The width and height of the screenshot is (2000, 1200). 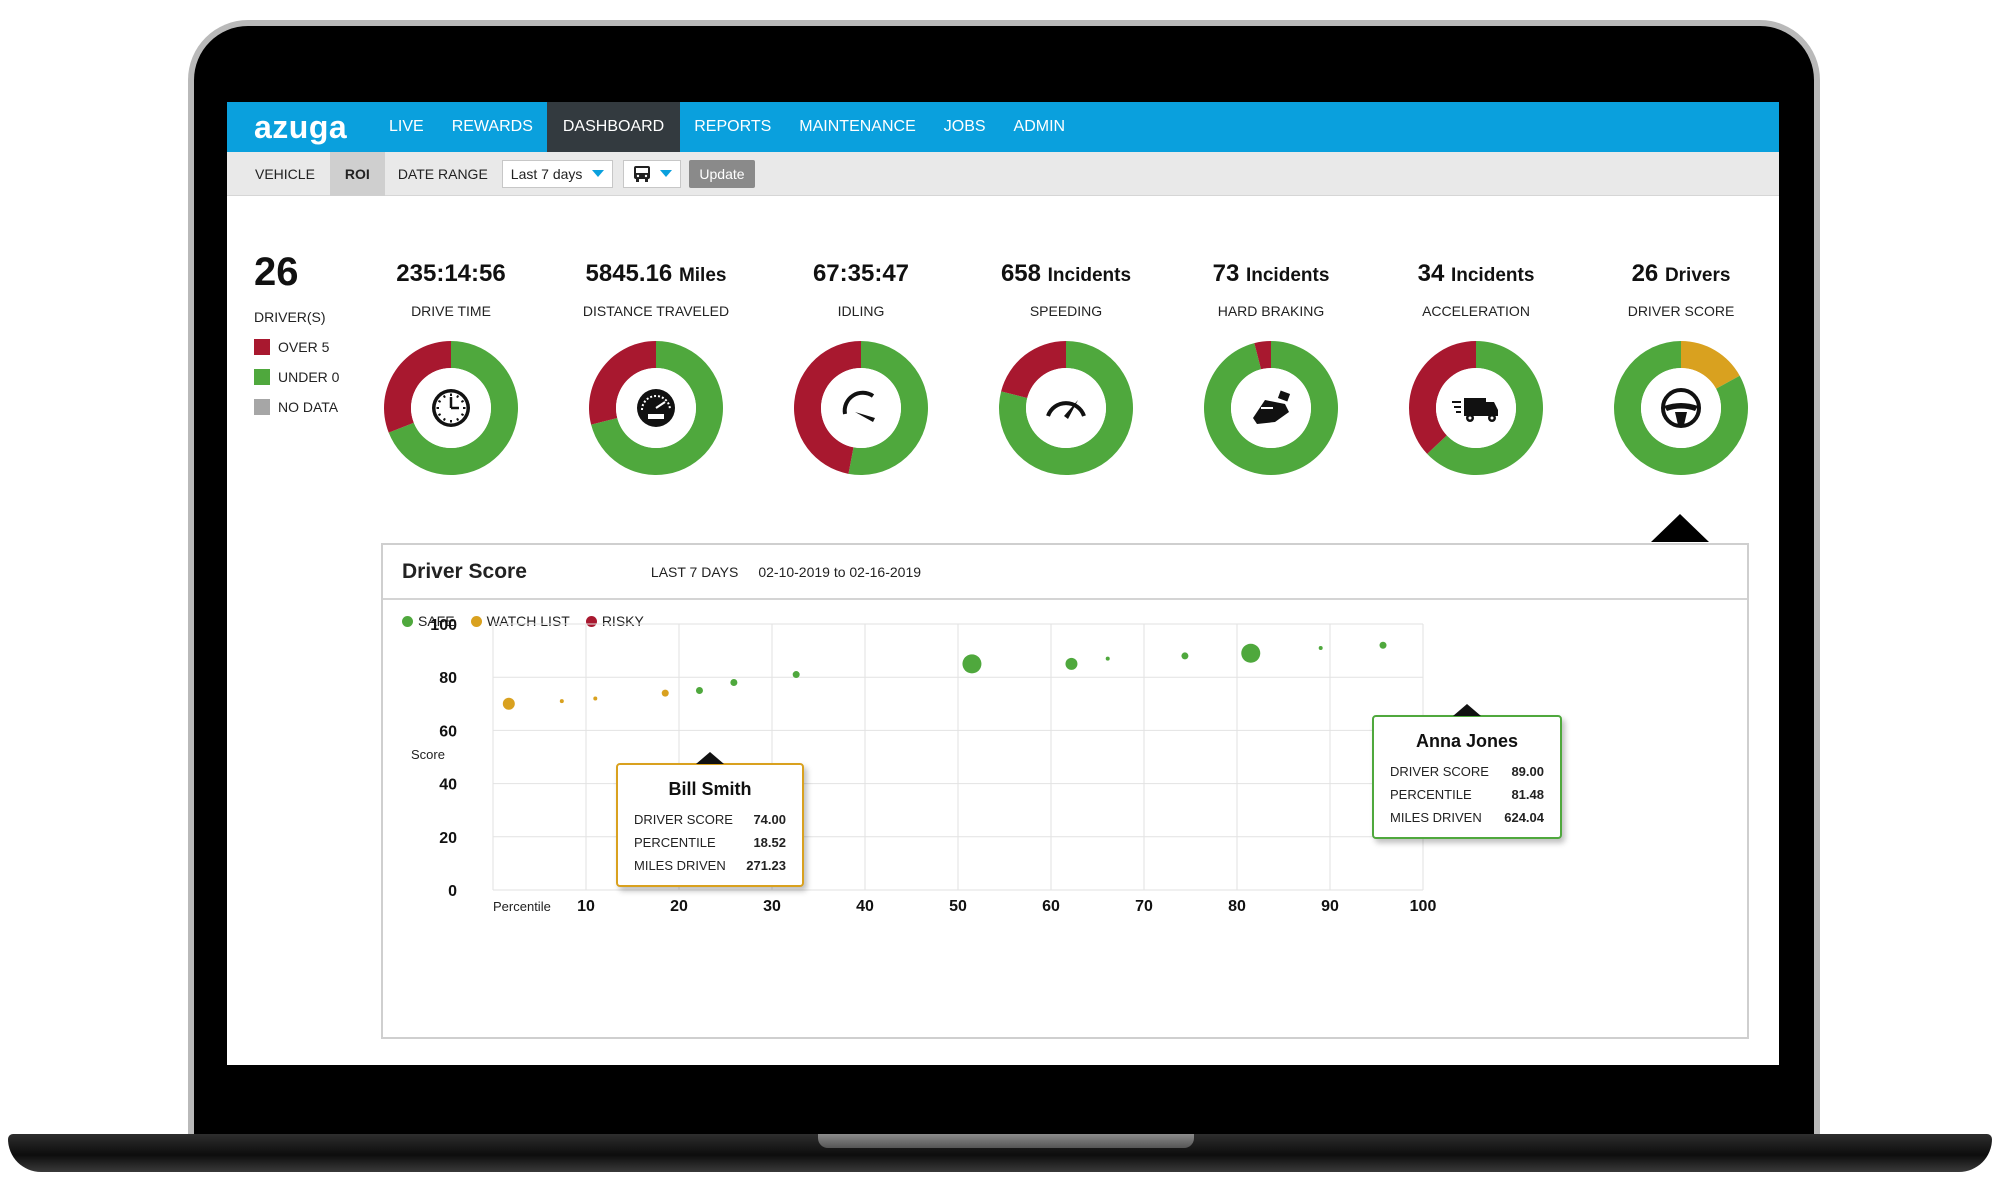 I want to click on donut-speeding, so click(x=1066, y=408).